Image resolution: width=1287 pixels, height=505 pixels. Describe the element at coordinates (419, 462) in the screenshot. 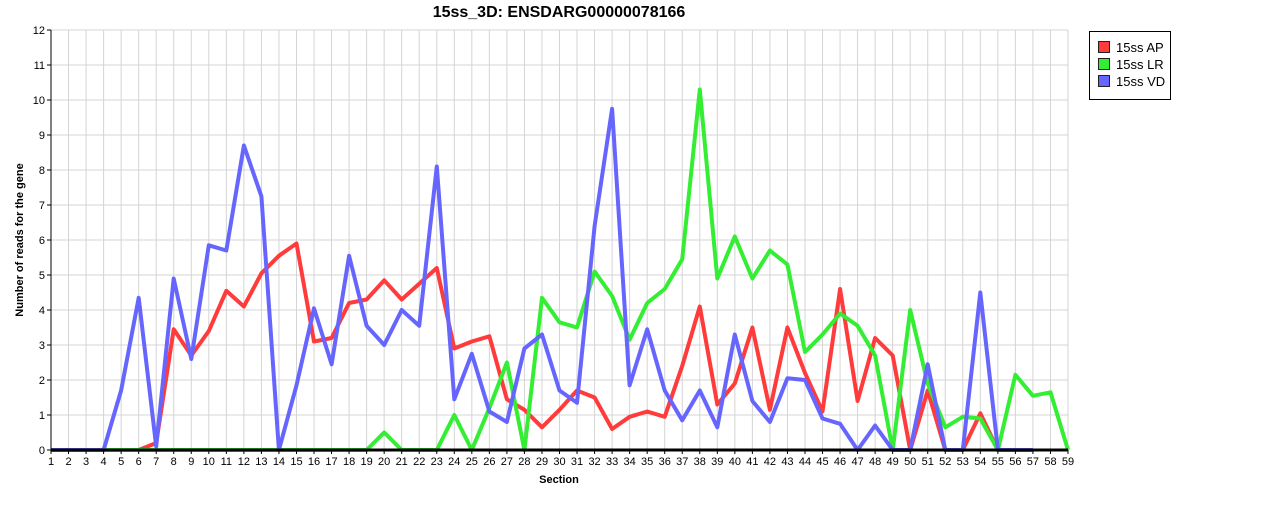

I see `x-tick-label: 22` at that location.